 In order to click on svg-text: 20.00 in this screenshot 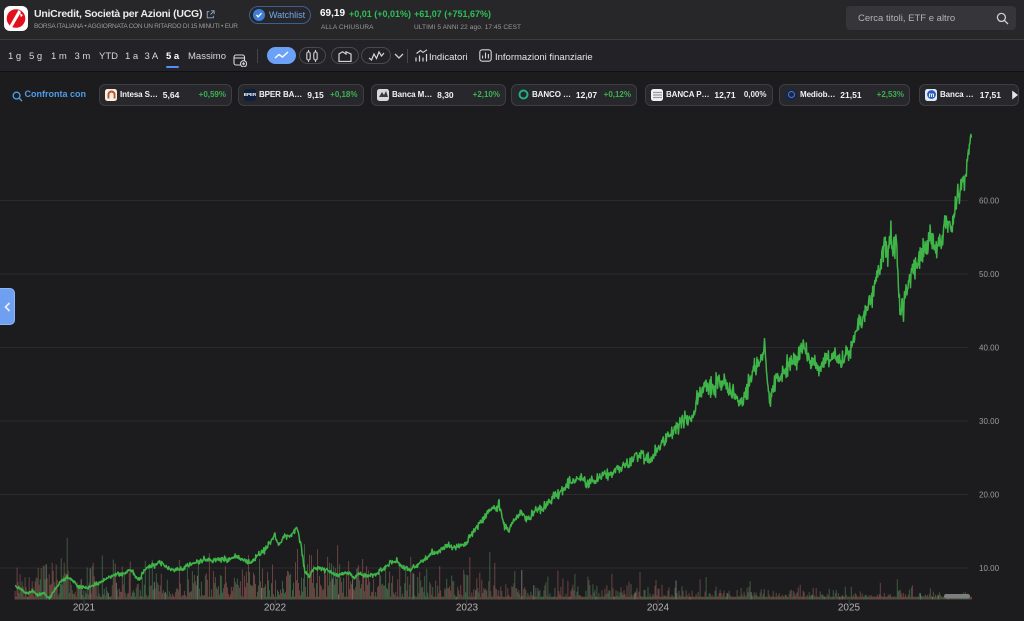, I will do `click(989, 495)`.